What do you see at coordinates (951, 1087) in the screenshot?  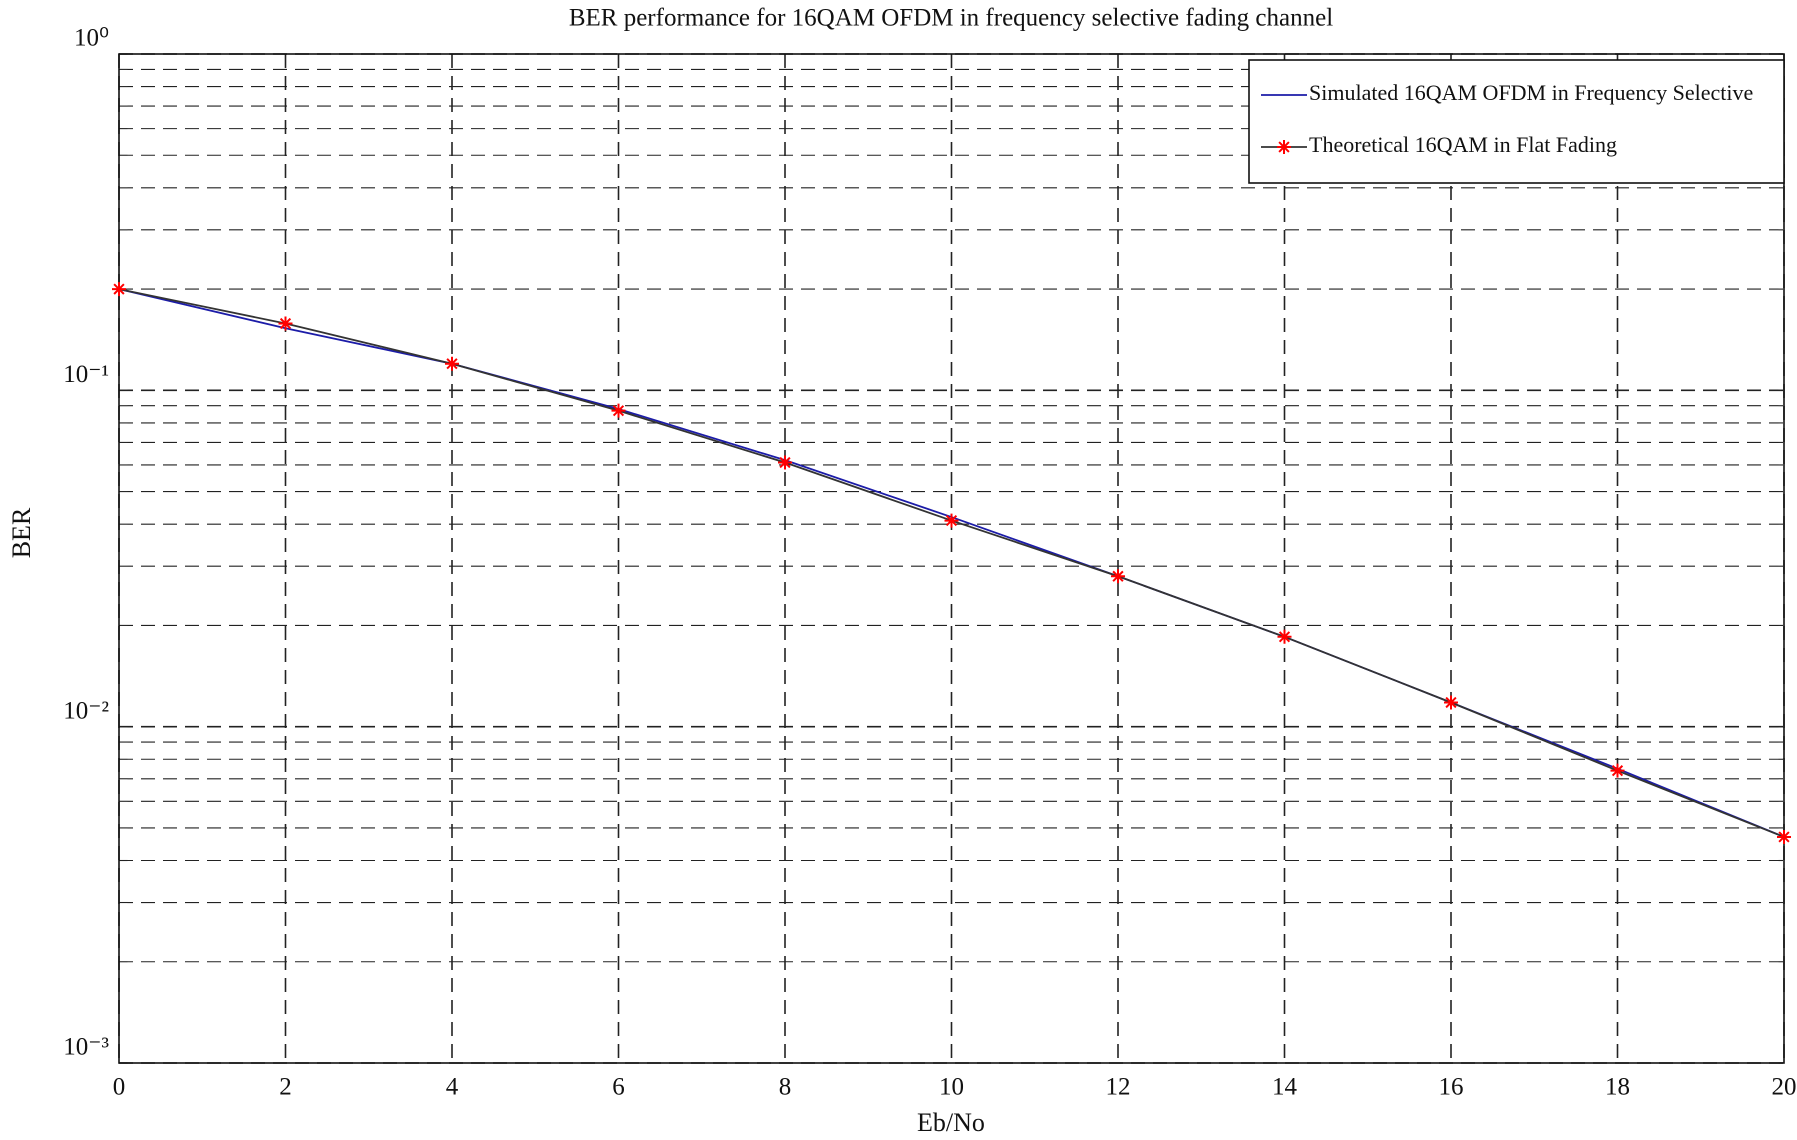 I see `x-tick-label: 10` at bounding box center [951, 1087].